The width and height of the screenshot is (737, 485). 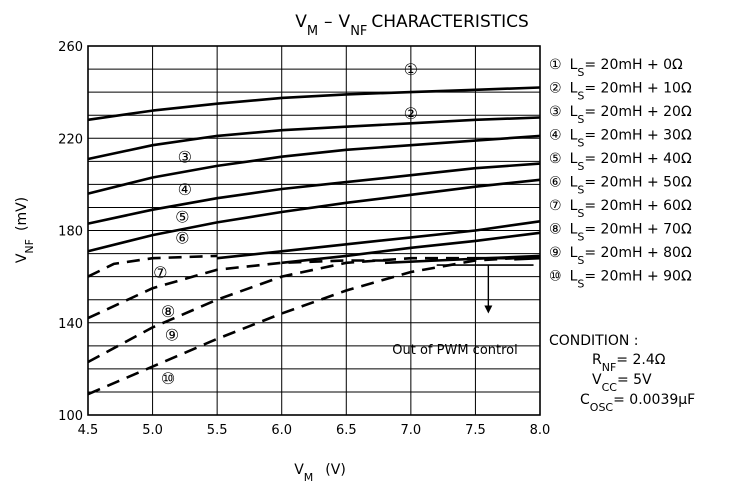 I want to click on curve-label: ⑤, so click(x=182, y=217).